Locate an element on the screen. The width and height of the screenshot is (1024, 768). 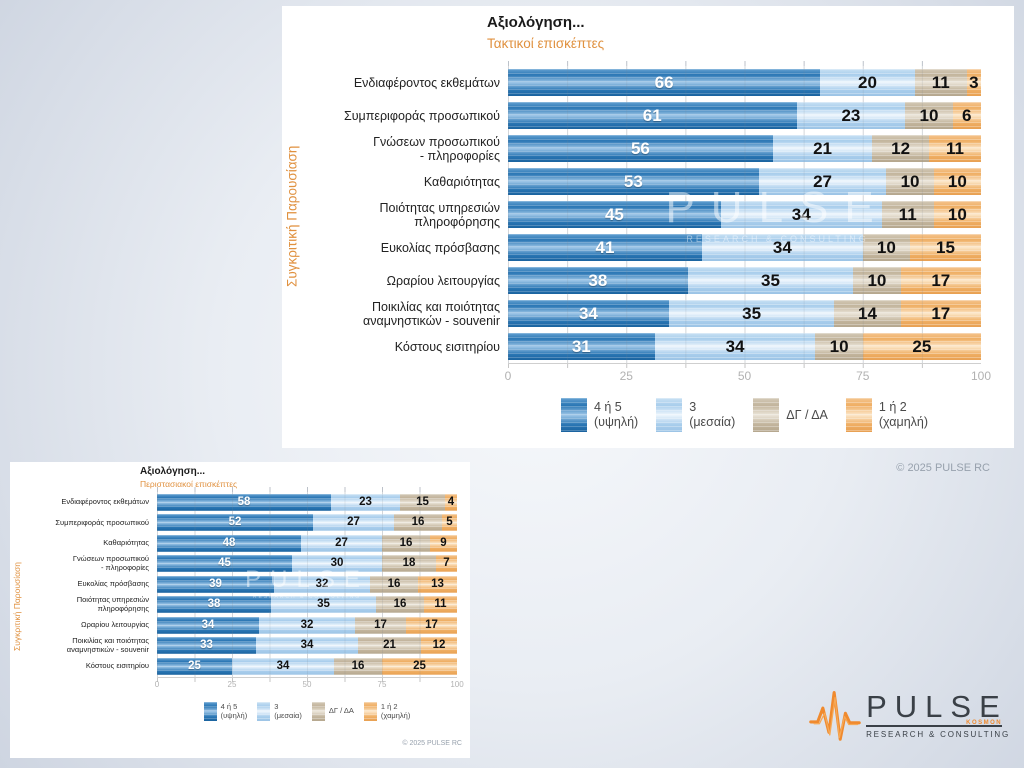
bar-row: 33 34 21 12 is located at coordinates (307, 646).